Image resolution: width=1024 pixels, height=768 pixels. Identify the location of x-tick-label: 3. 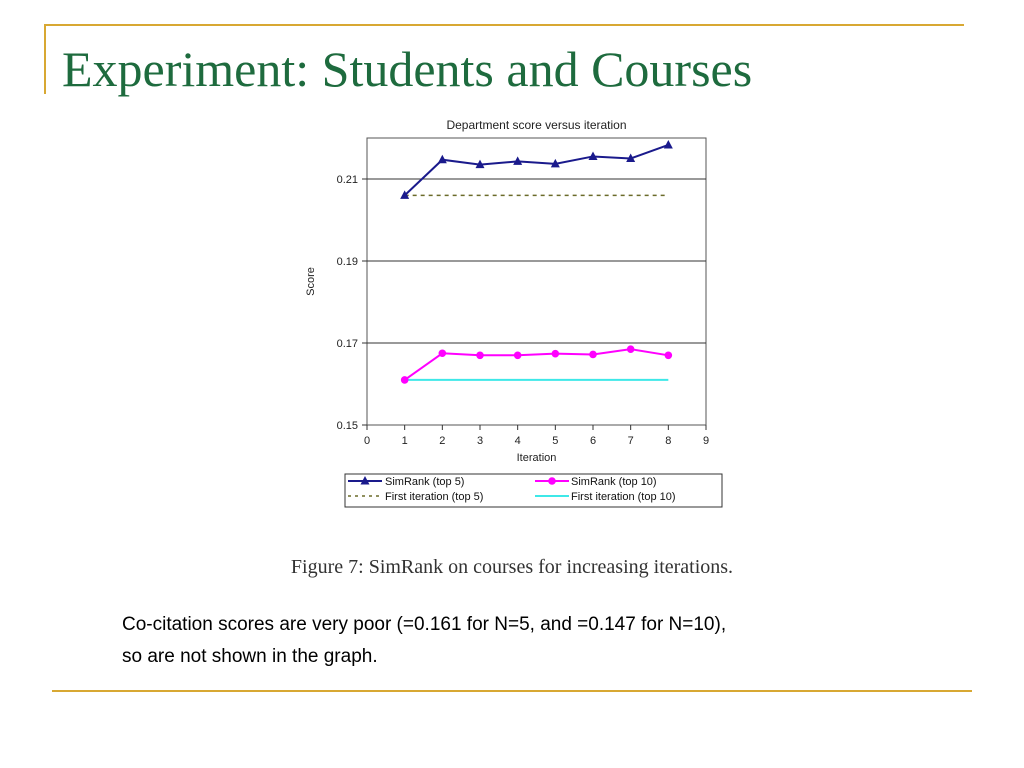
(480, 441).